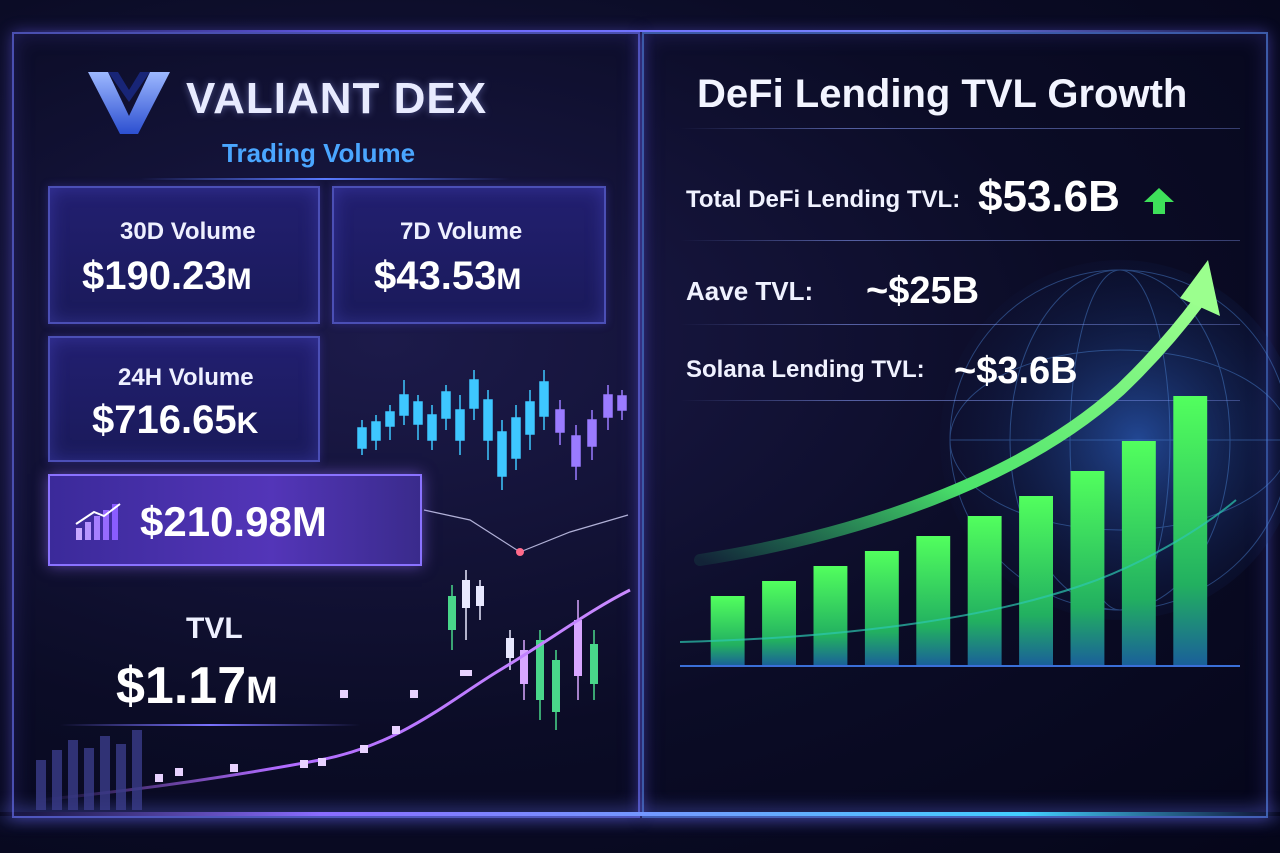 This screenshot has width=1280, height=853. What do you see at coordinates (805, 369) in the screenshot?
I see `solana-tvl-label: Solana Lending TVL:` at bounding box center [805, 369].